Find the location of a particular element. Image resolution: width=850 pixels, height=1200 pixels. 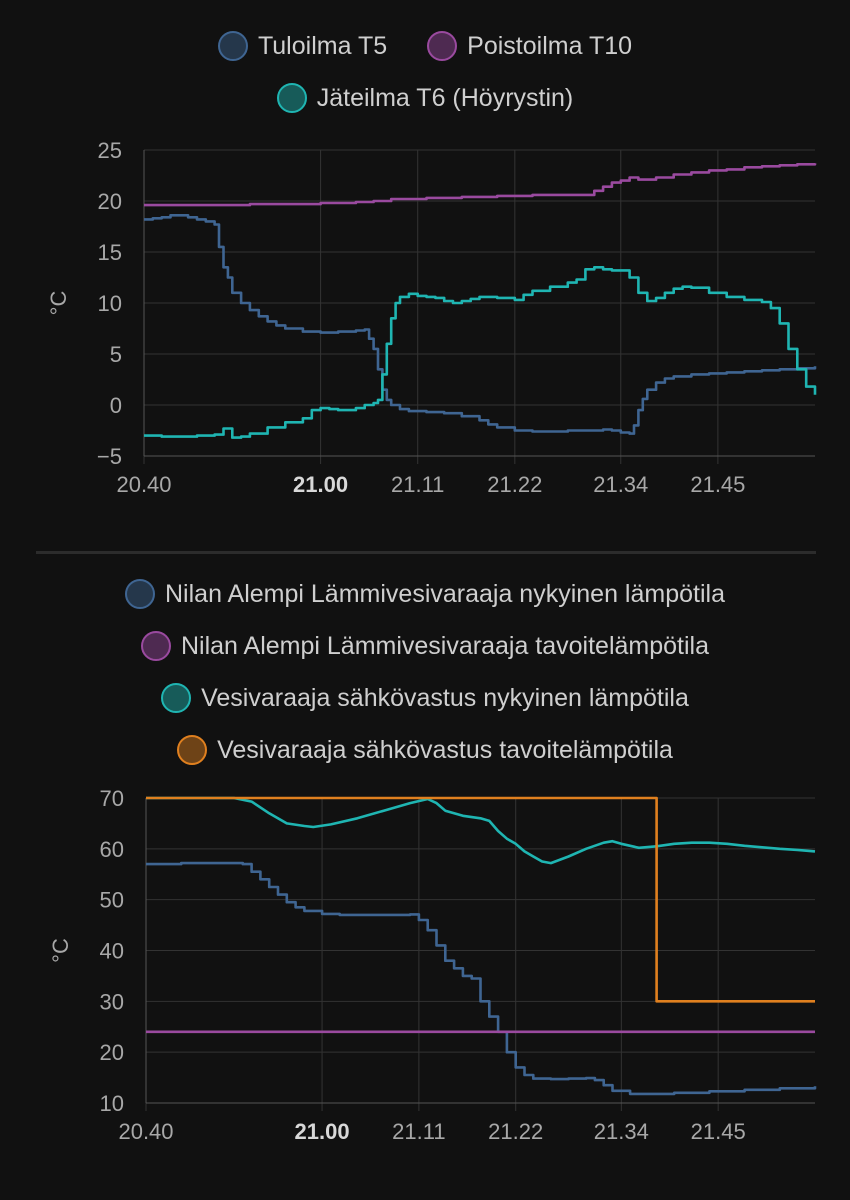

legend-item-vesivaraaja-sahkovastus-tavoitelampotila: Vesivaraaja sähkövastus tavoitelämpötila is located at coordinates (425, 750).